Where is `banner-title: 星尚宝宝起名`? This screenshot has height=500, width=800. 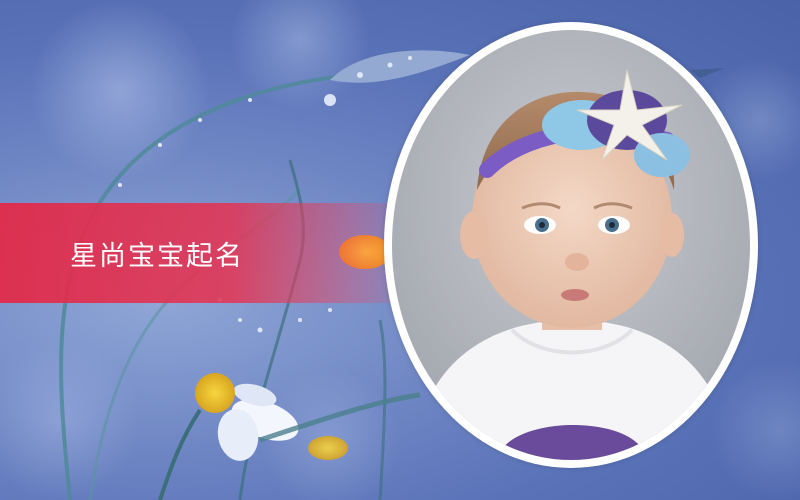 banner-title: 星尚宝宝起名 is located at coordinates (157, 256).